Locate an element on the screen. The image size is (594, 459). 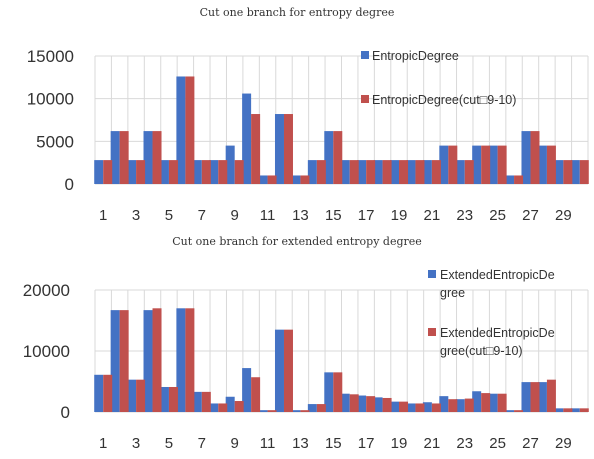
y-tick-label: 5000 is located at coordinates (55, 141).